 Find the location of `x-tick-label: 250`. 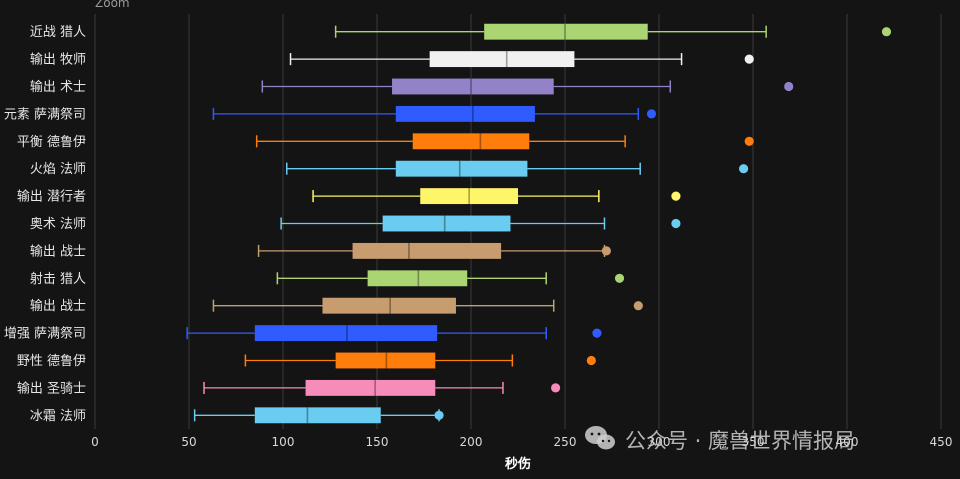

x-tick-label: 250 is located at coordinates (565, 442).